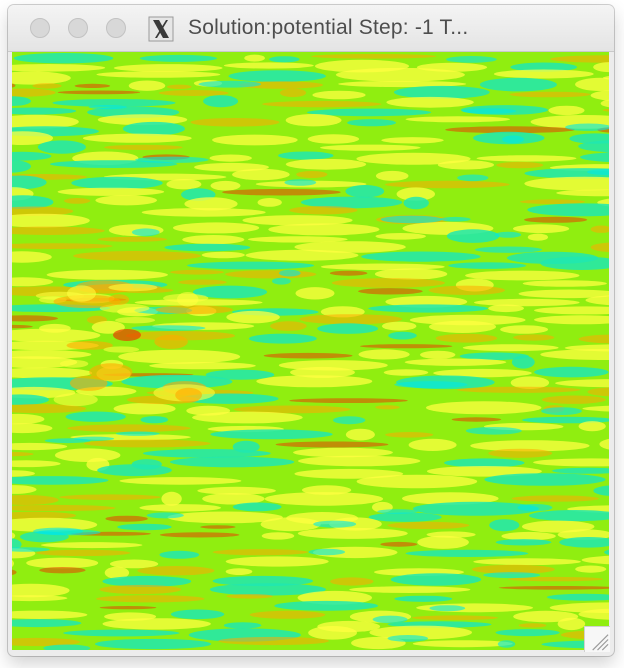  I want to click on zoom-button, so click(116, 28).